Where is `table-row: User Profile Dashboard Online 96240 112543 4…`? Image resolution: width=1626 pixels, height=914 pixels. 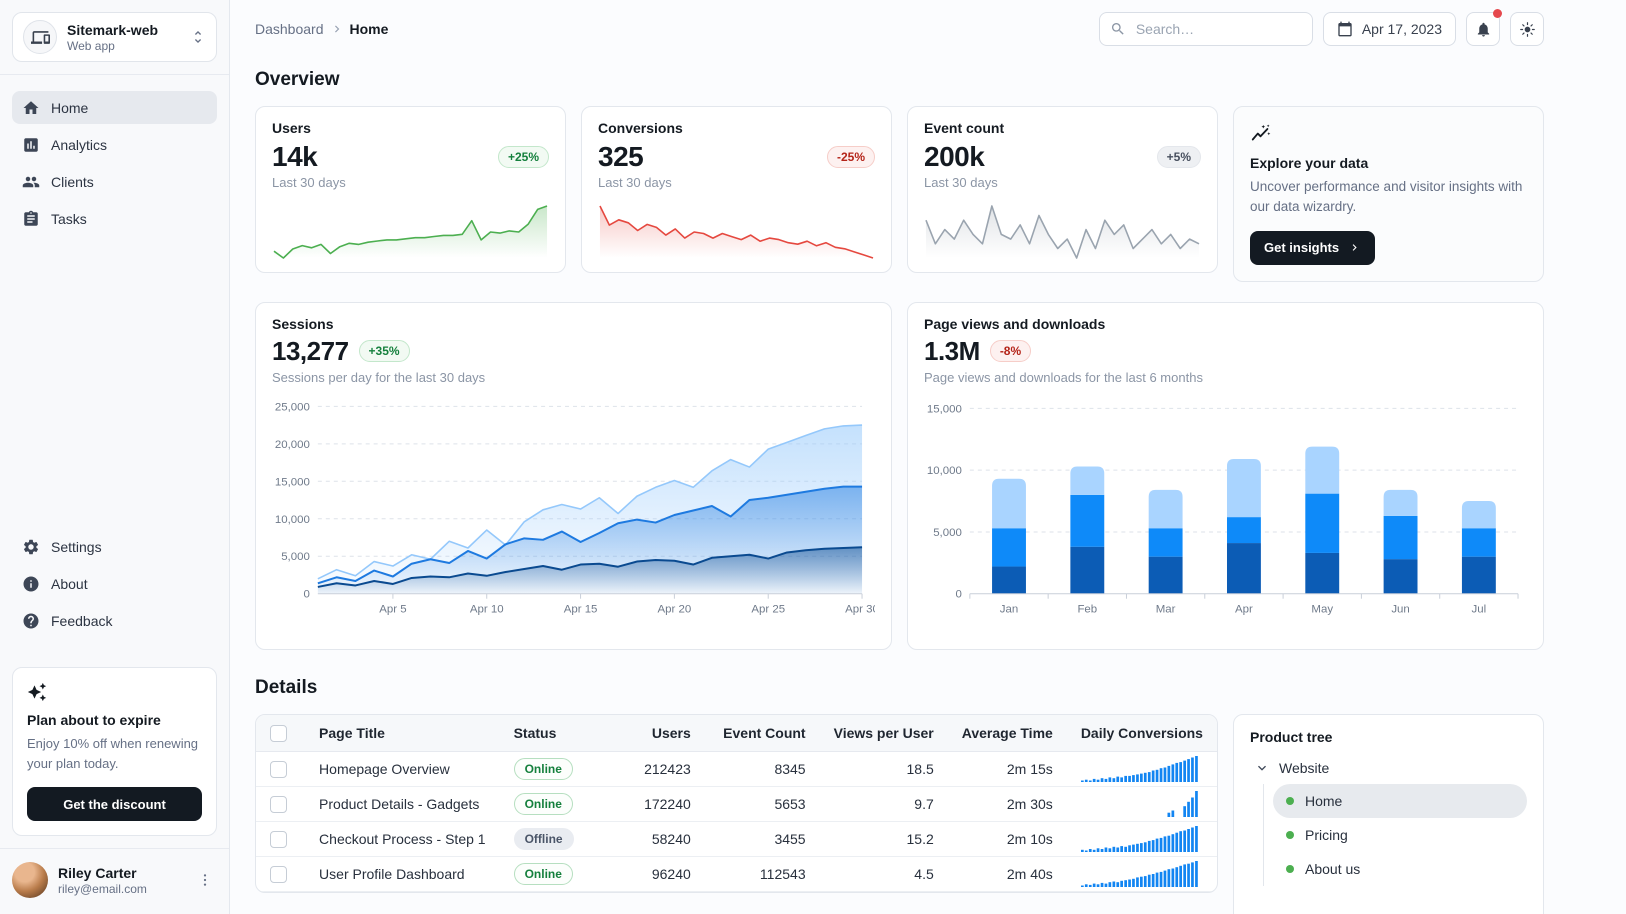 table-row: User Profile Dashboard Online 96240 112543 4… is located at coordinates (736, 874).